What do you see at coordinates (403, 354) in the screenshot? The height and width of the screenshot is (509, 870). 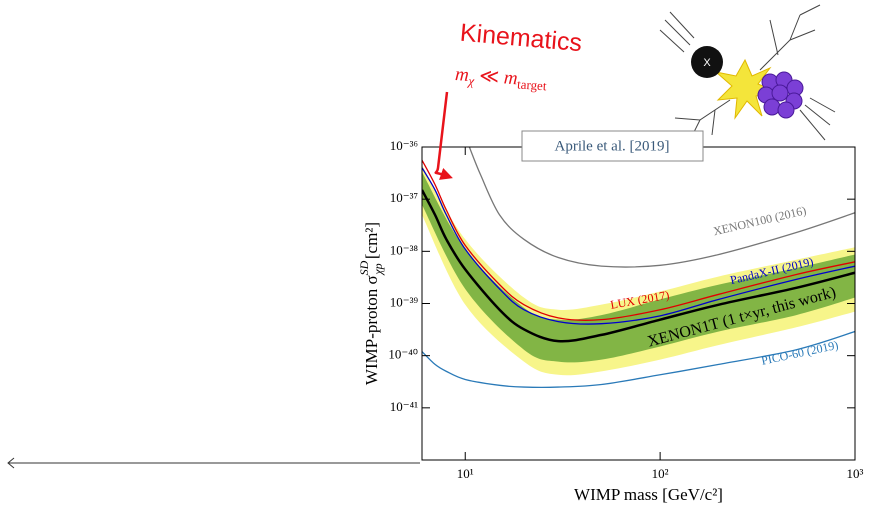 I see `y-tick-label: 10⁻⁴⁰` at bounding box center [403, 354].